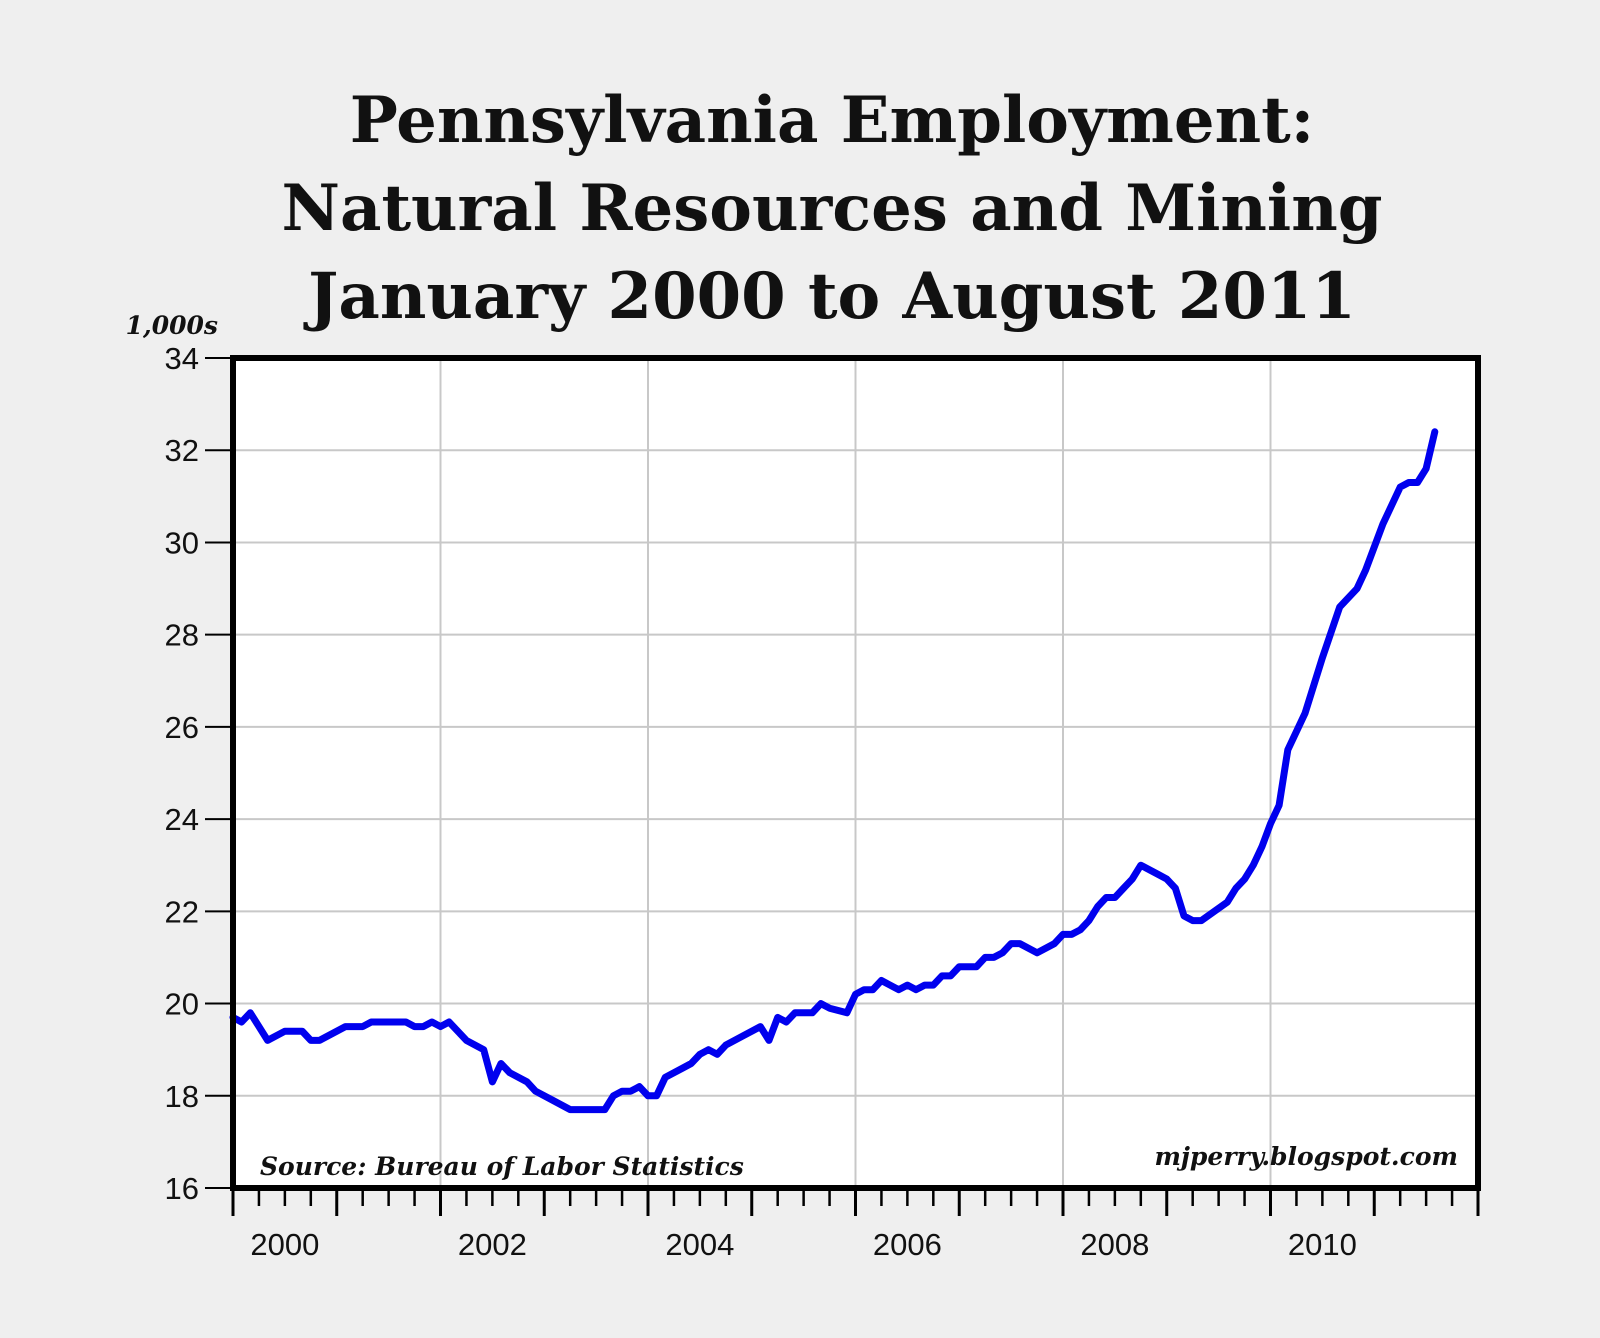 The width and height of the screenshot is (1600, 1338). Describe the element at coordinates (182, 819) in the screenshot. I see `y-tick-label: 24` at that location.